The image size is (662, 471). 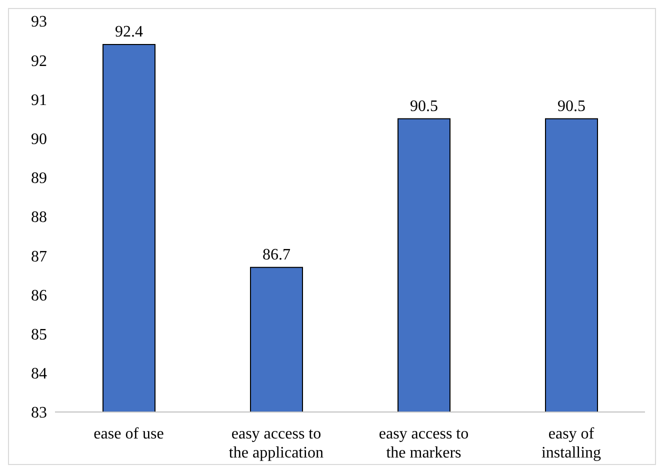 I want to click on y-tick-label: 92, so click(x=39, y=61).